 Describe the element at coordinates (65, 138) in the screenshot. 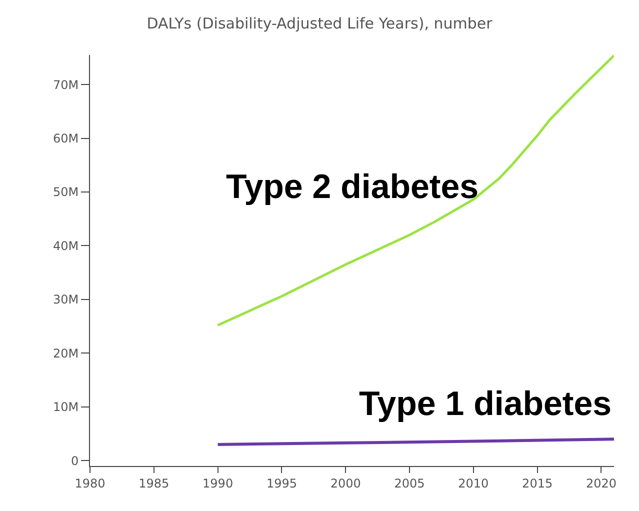

I see `y-tick-label: 60M` at that location.